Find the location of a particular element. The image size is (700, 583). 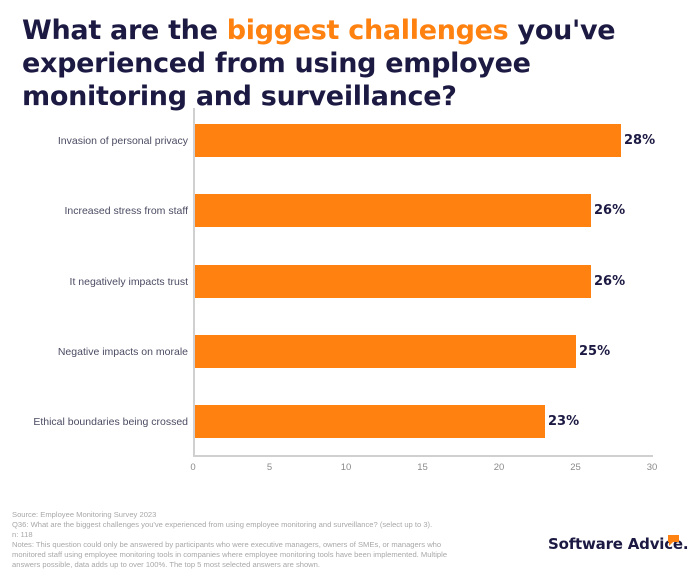

x-tick-label: 20 is located at coordinates (499, 467).